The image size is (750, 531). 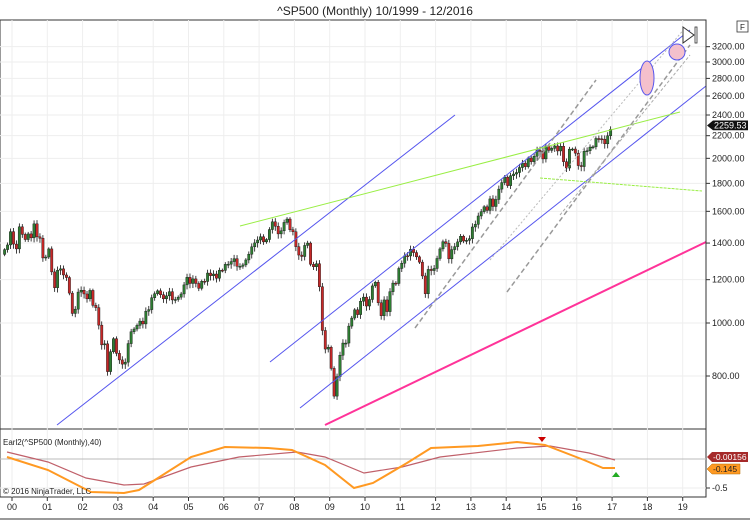 I want to click on x-tick-label: 18, so click(x=647, y=507).